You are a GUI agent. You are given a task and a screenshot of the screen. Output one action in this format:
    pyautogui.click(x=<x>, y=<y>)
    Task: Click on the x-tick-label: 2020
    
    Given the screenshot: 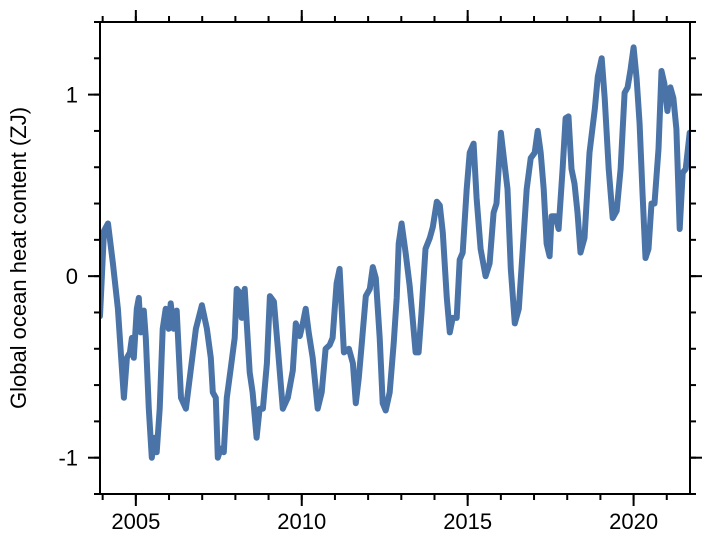 What is the action you would take?
    pyautogui.click(x=633, y=521)
    